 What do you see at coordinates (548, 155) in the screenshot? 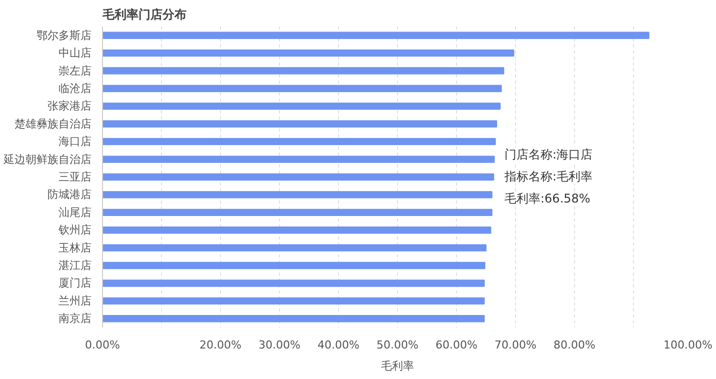
I see `annotation: 门店名称:海口店` at bounding box center [548, 155].